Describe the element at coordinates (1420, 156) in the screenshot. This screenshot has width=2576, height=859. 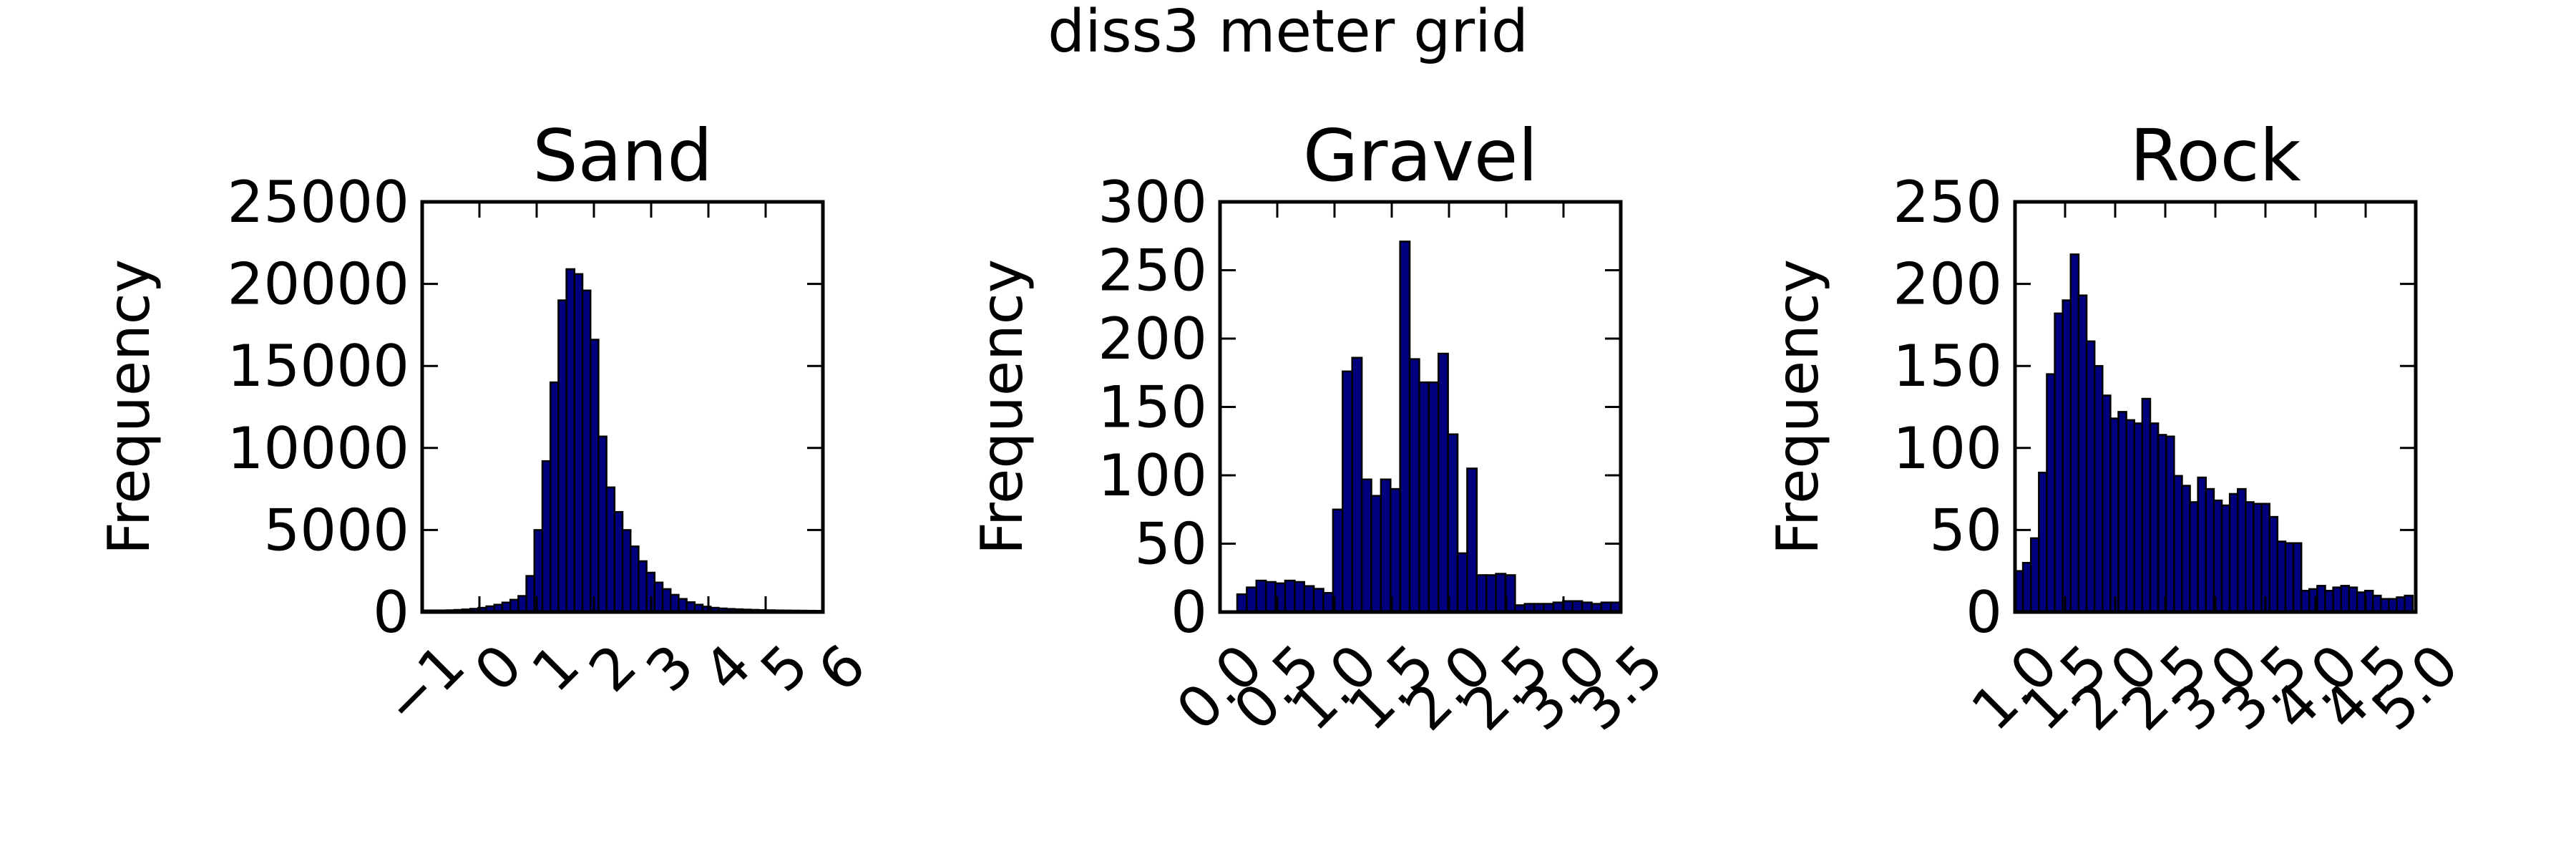
I see `chart-title-gravel: Gravel` at that location.